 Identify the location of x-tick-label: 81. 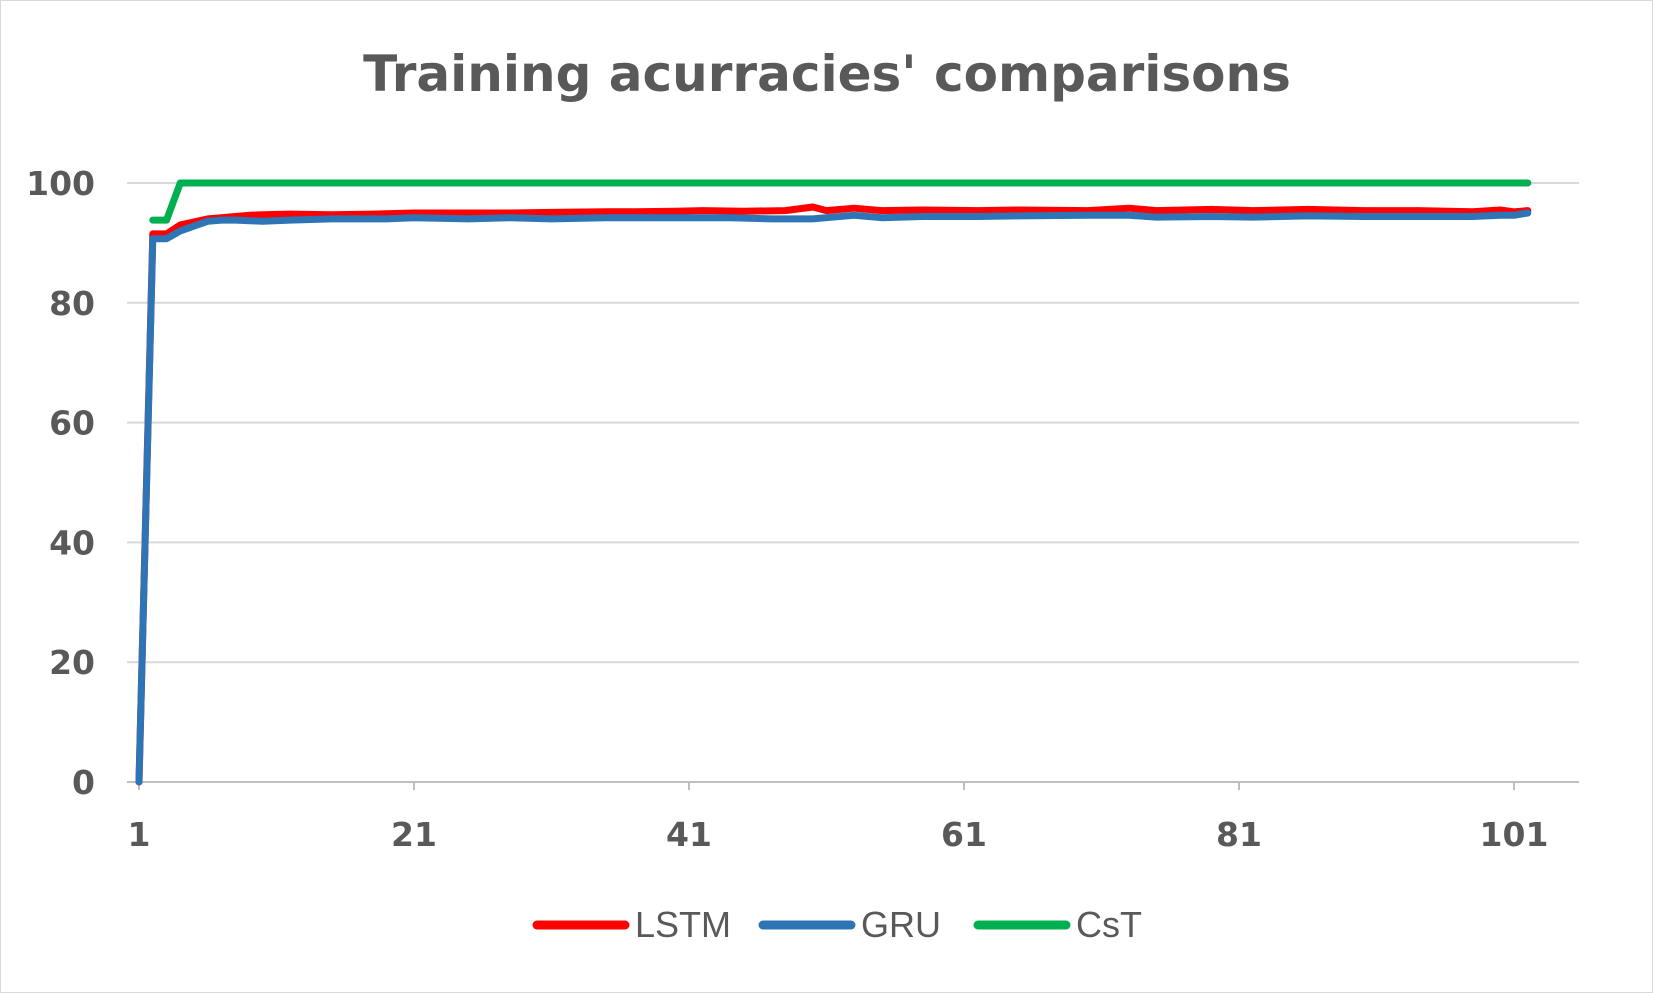
(1239, 834).